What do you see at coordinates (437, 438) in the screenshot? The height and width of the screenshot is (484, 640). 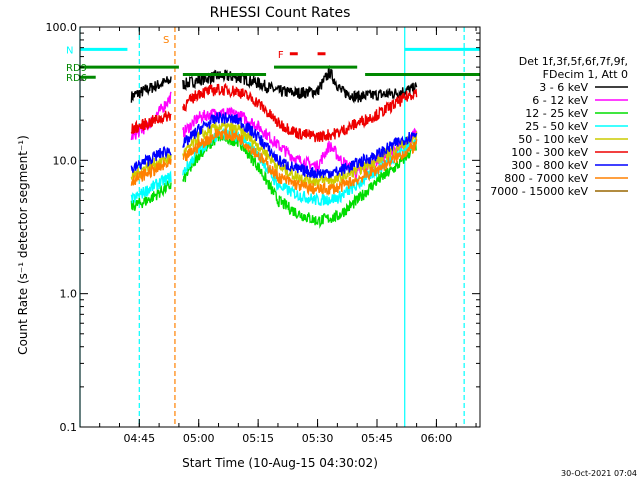 I see `x-tick-label-6: 06:00` at bounding box center [437, 438].